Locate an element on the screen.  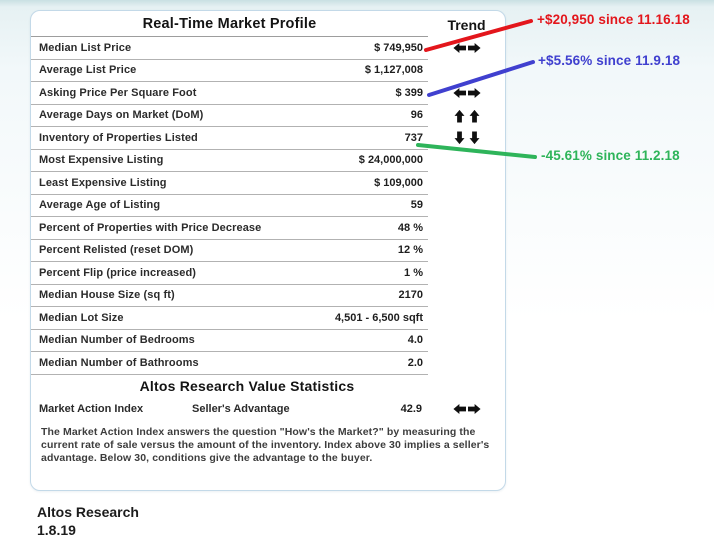
table-row: Median Number of Bedrooms 4.0 is located at coordinates (268, 341).